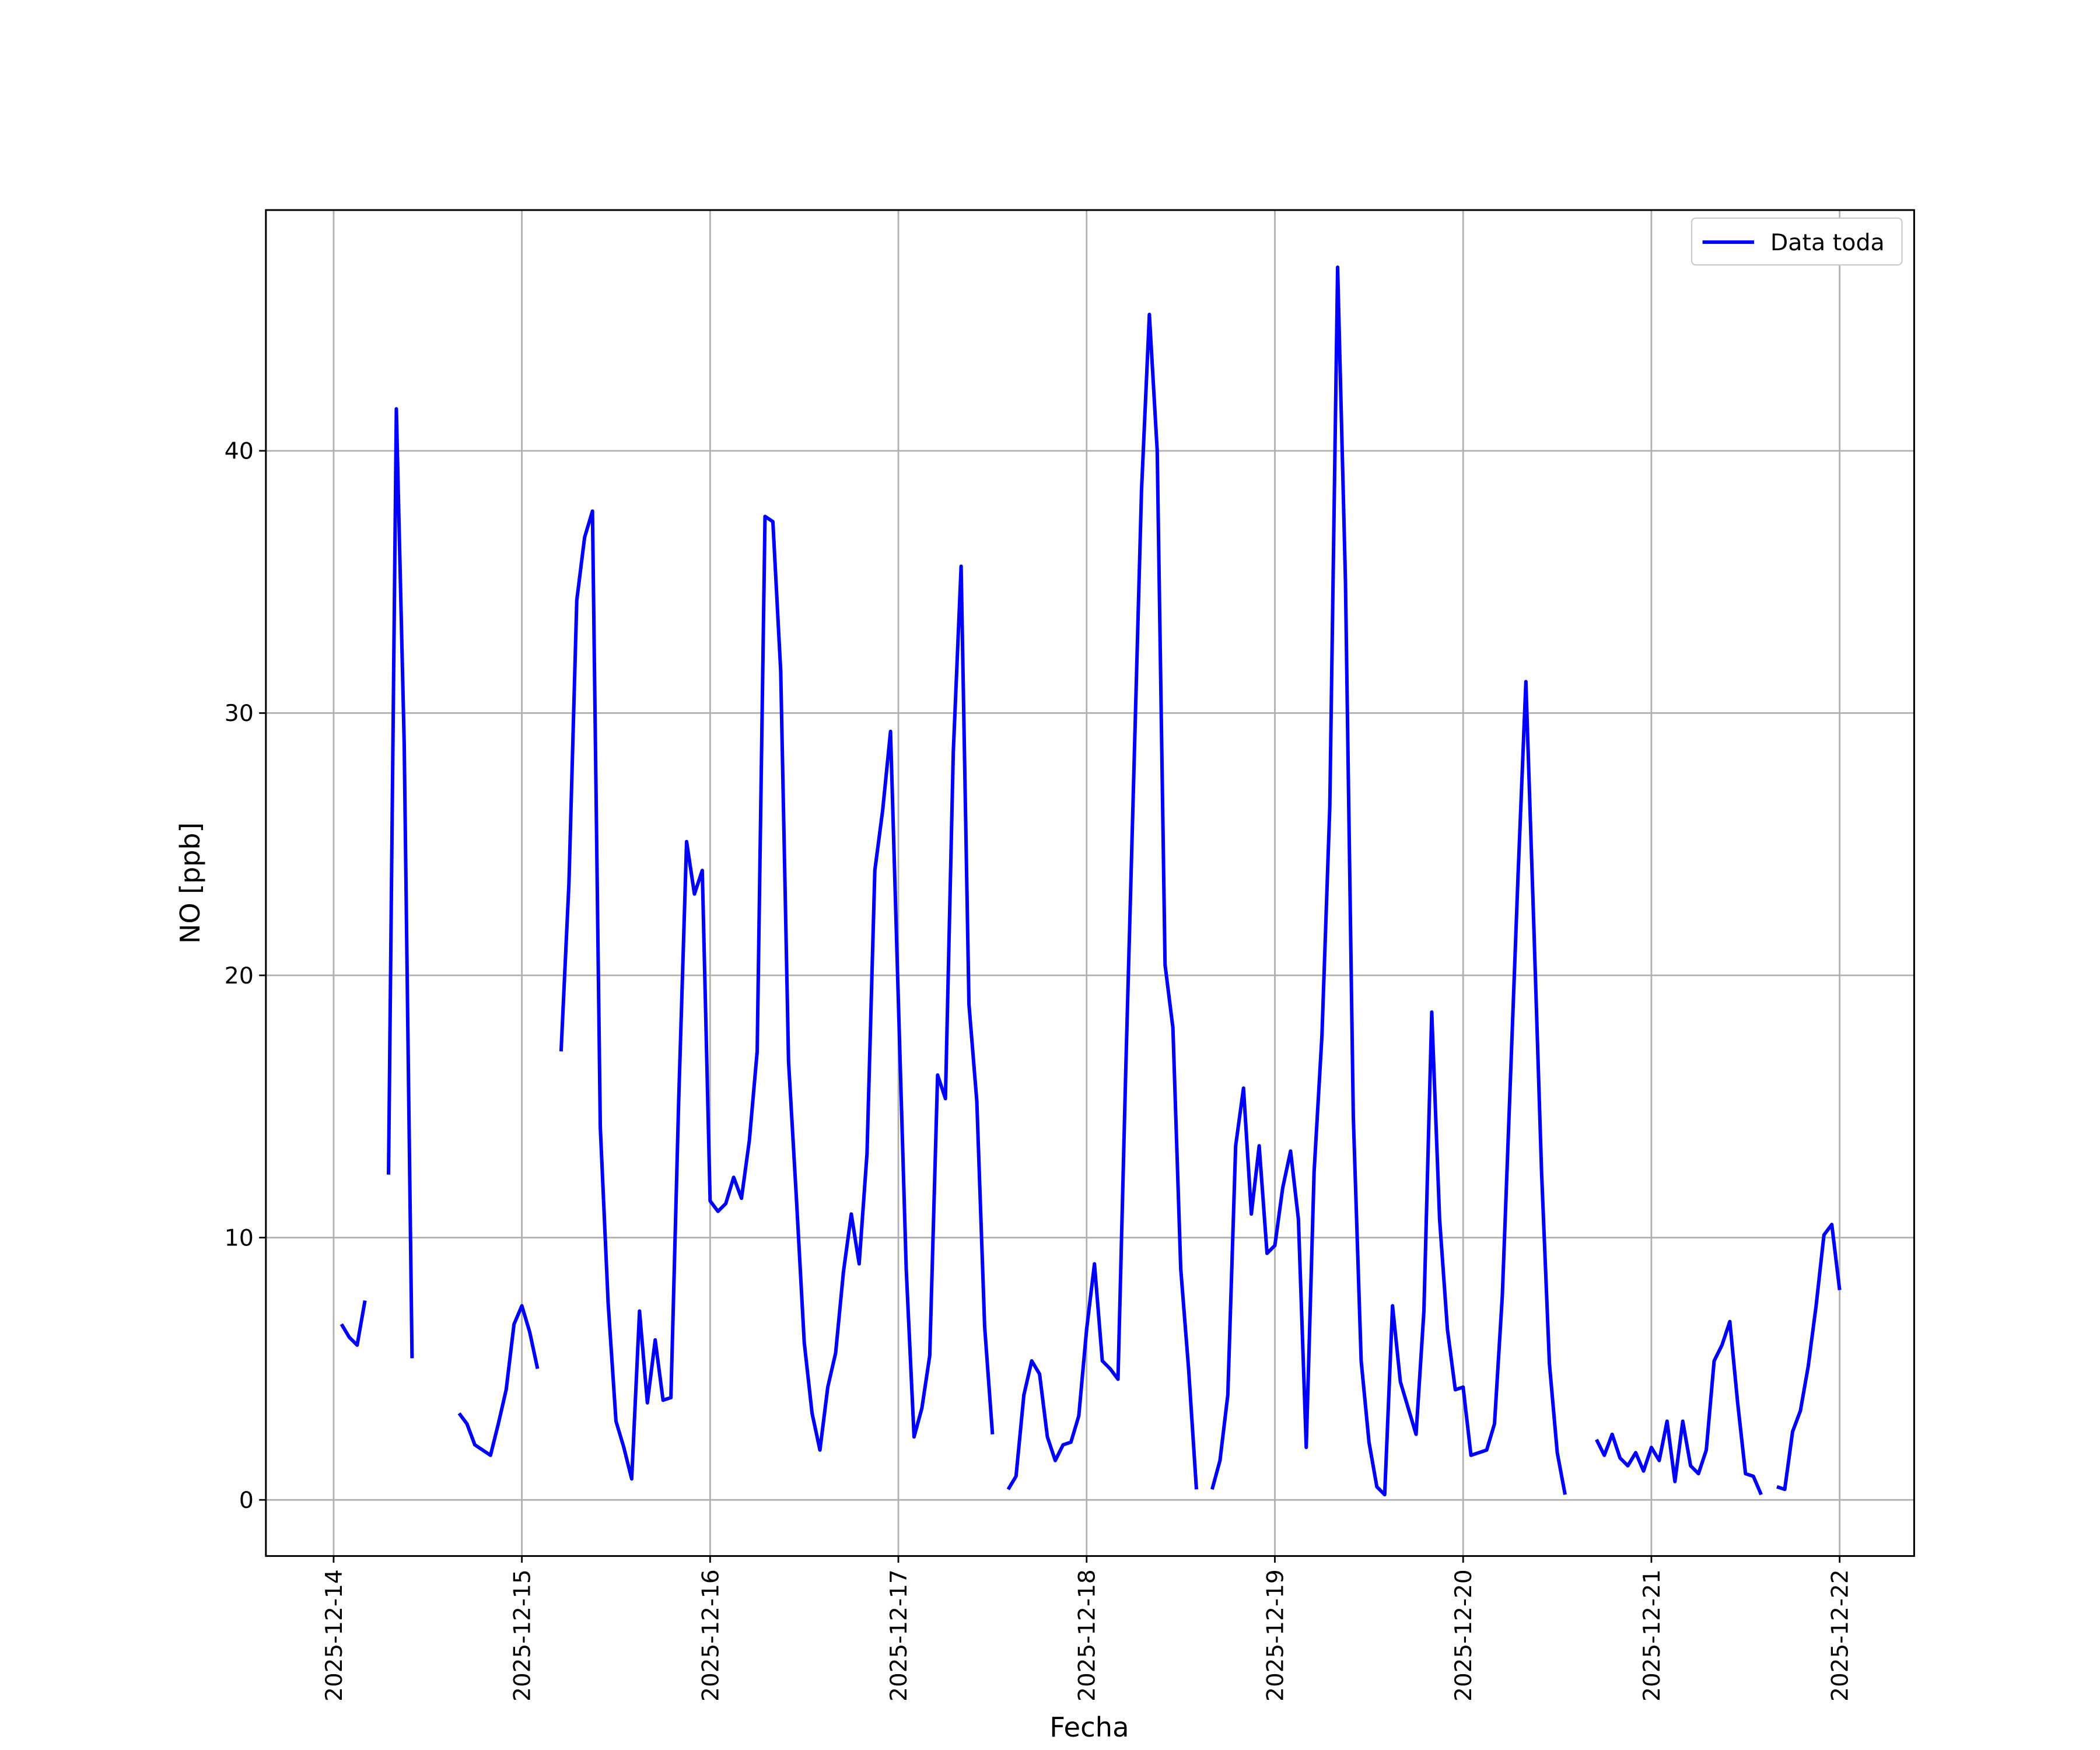 Image resolution: width=2100 pixels, height=1750 pixels. Describe the element at coordinates (1089, 1727) in the screenshot. I see `x-axis-label: Fecha` at that location.